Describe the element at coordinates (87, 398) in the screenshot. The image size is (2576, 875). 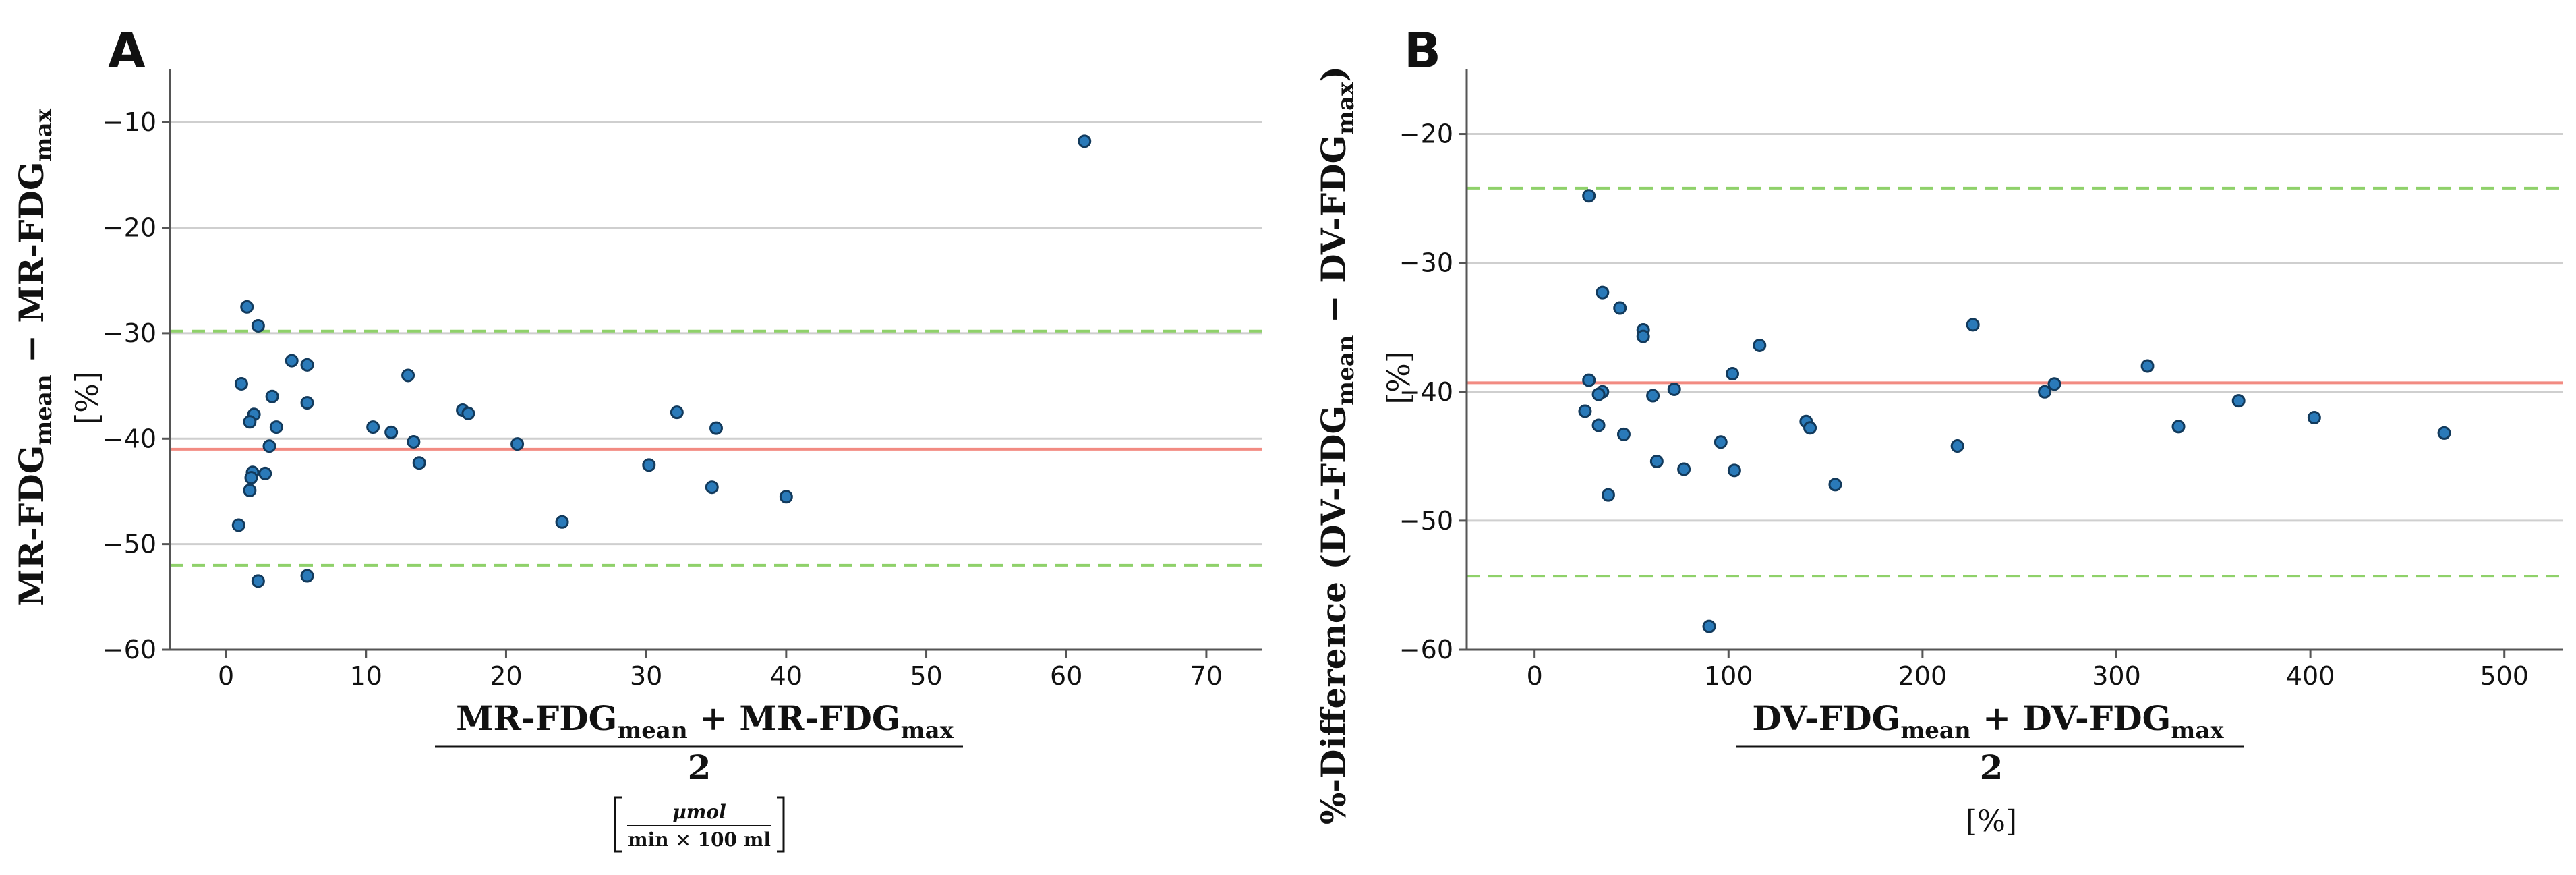
I see `panel-a-y-unit: [%]` at that location.